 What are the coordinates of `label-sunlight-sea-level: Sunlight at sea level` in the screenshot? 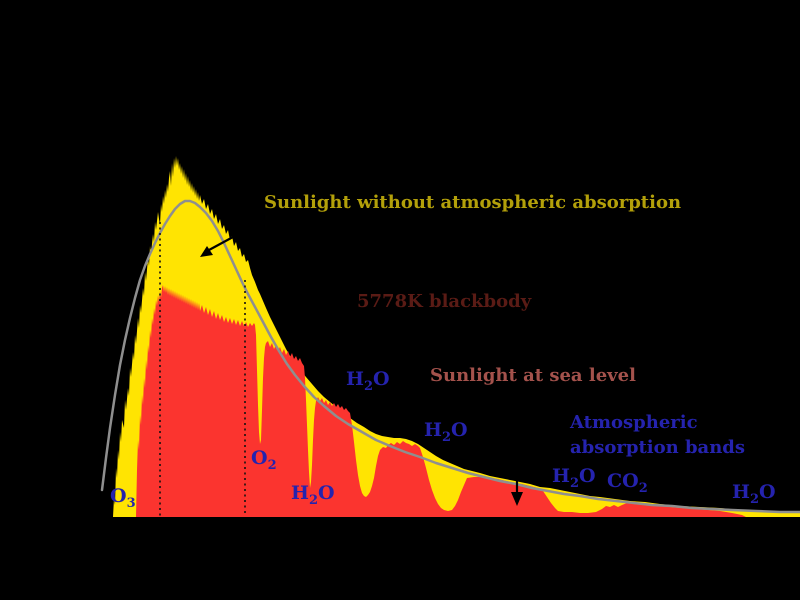 It's located at (533, 375).